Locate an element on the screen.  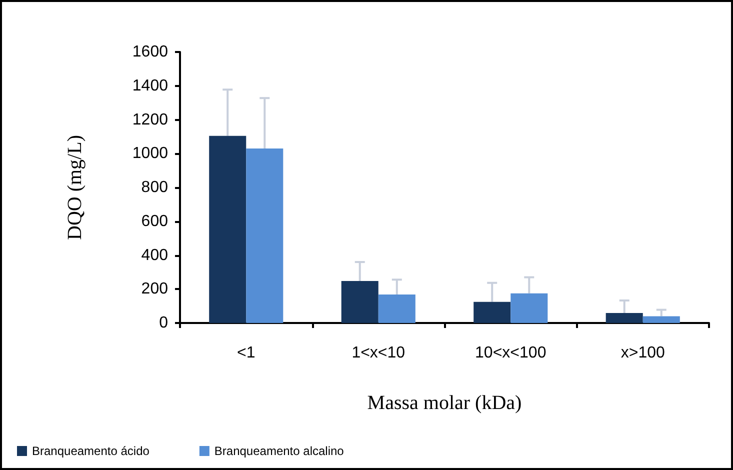
x-tick-label: 10<x<100 is located at coordinates (510, 353).